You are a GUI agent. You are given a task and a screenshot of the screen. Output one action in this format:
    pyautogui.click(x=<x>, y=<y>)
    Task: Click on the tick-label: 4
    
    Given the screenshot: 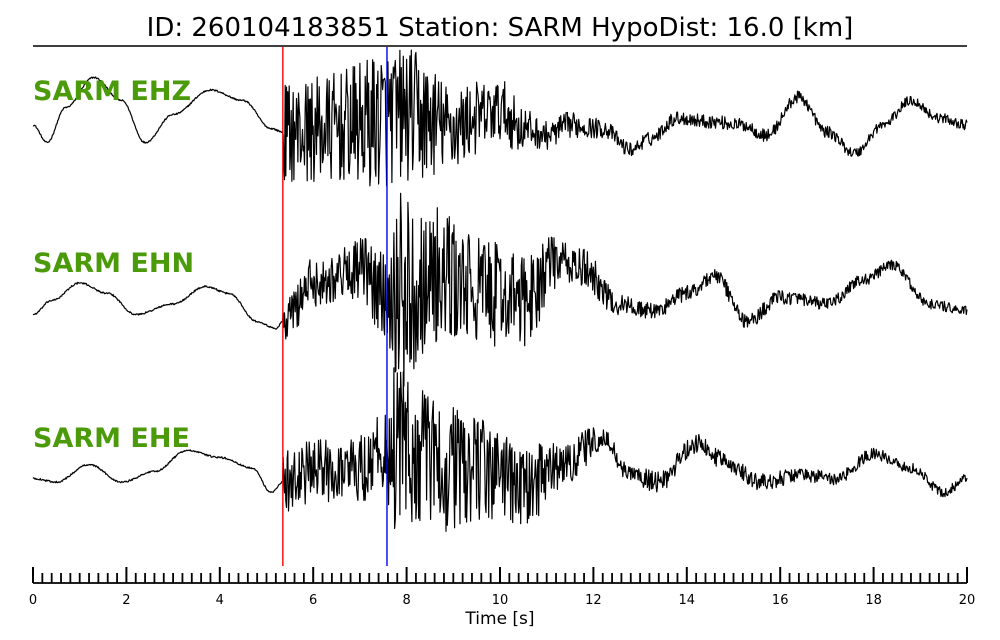 What is the action you would take?
    pyautogui.click(x=220, y=600)
    